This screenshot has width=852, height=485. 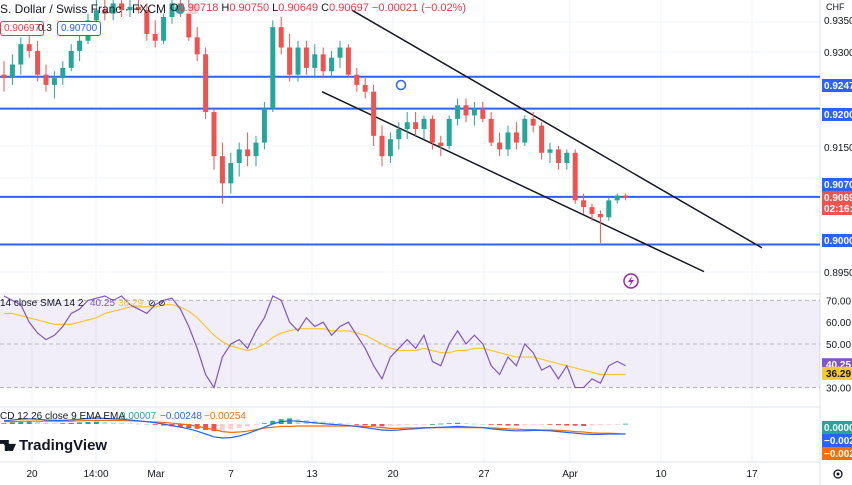 What do you see at coordinates (79, 28) in the screenshot?
I see `buy-button: 0.90700` at bounding box center [79, 28].